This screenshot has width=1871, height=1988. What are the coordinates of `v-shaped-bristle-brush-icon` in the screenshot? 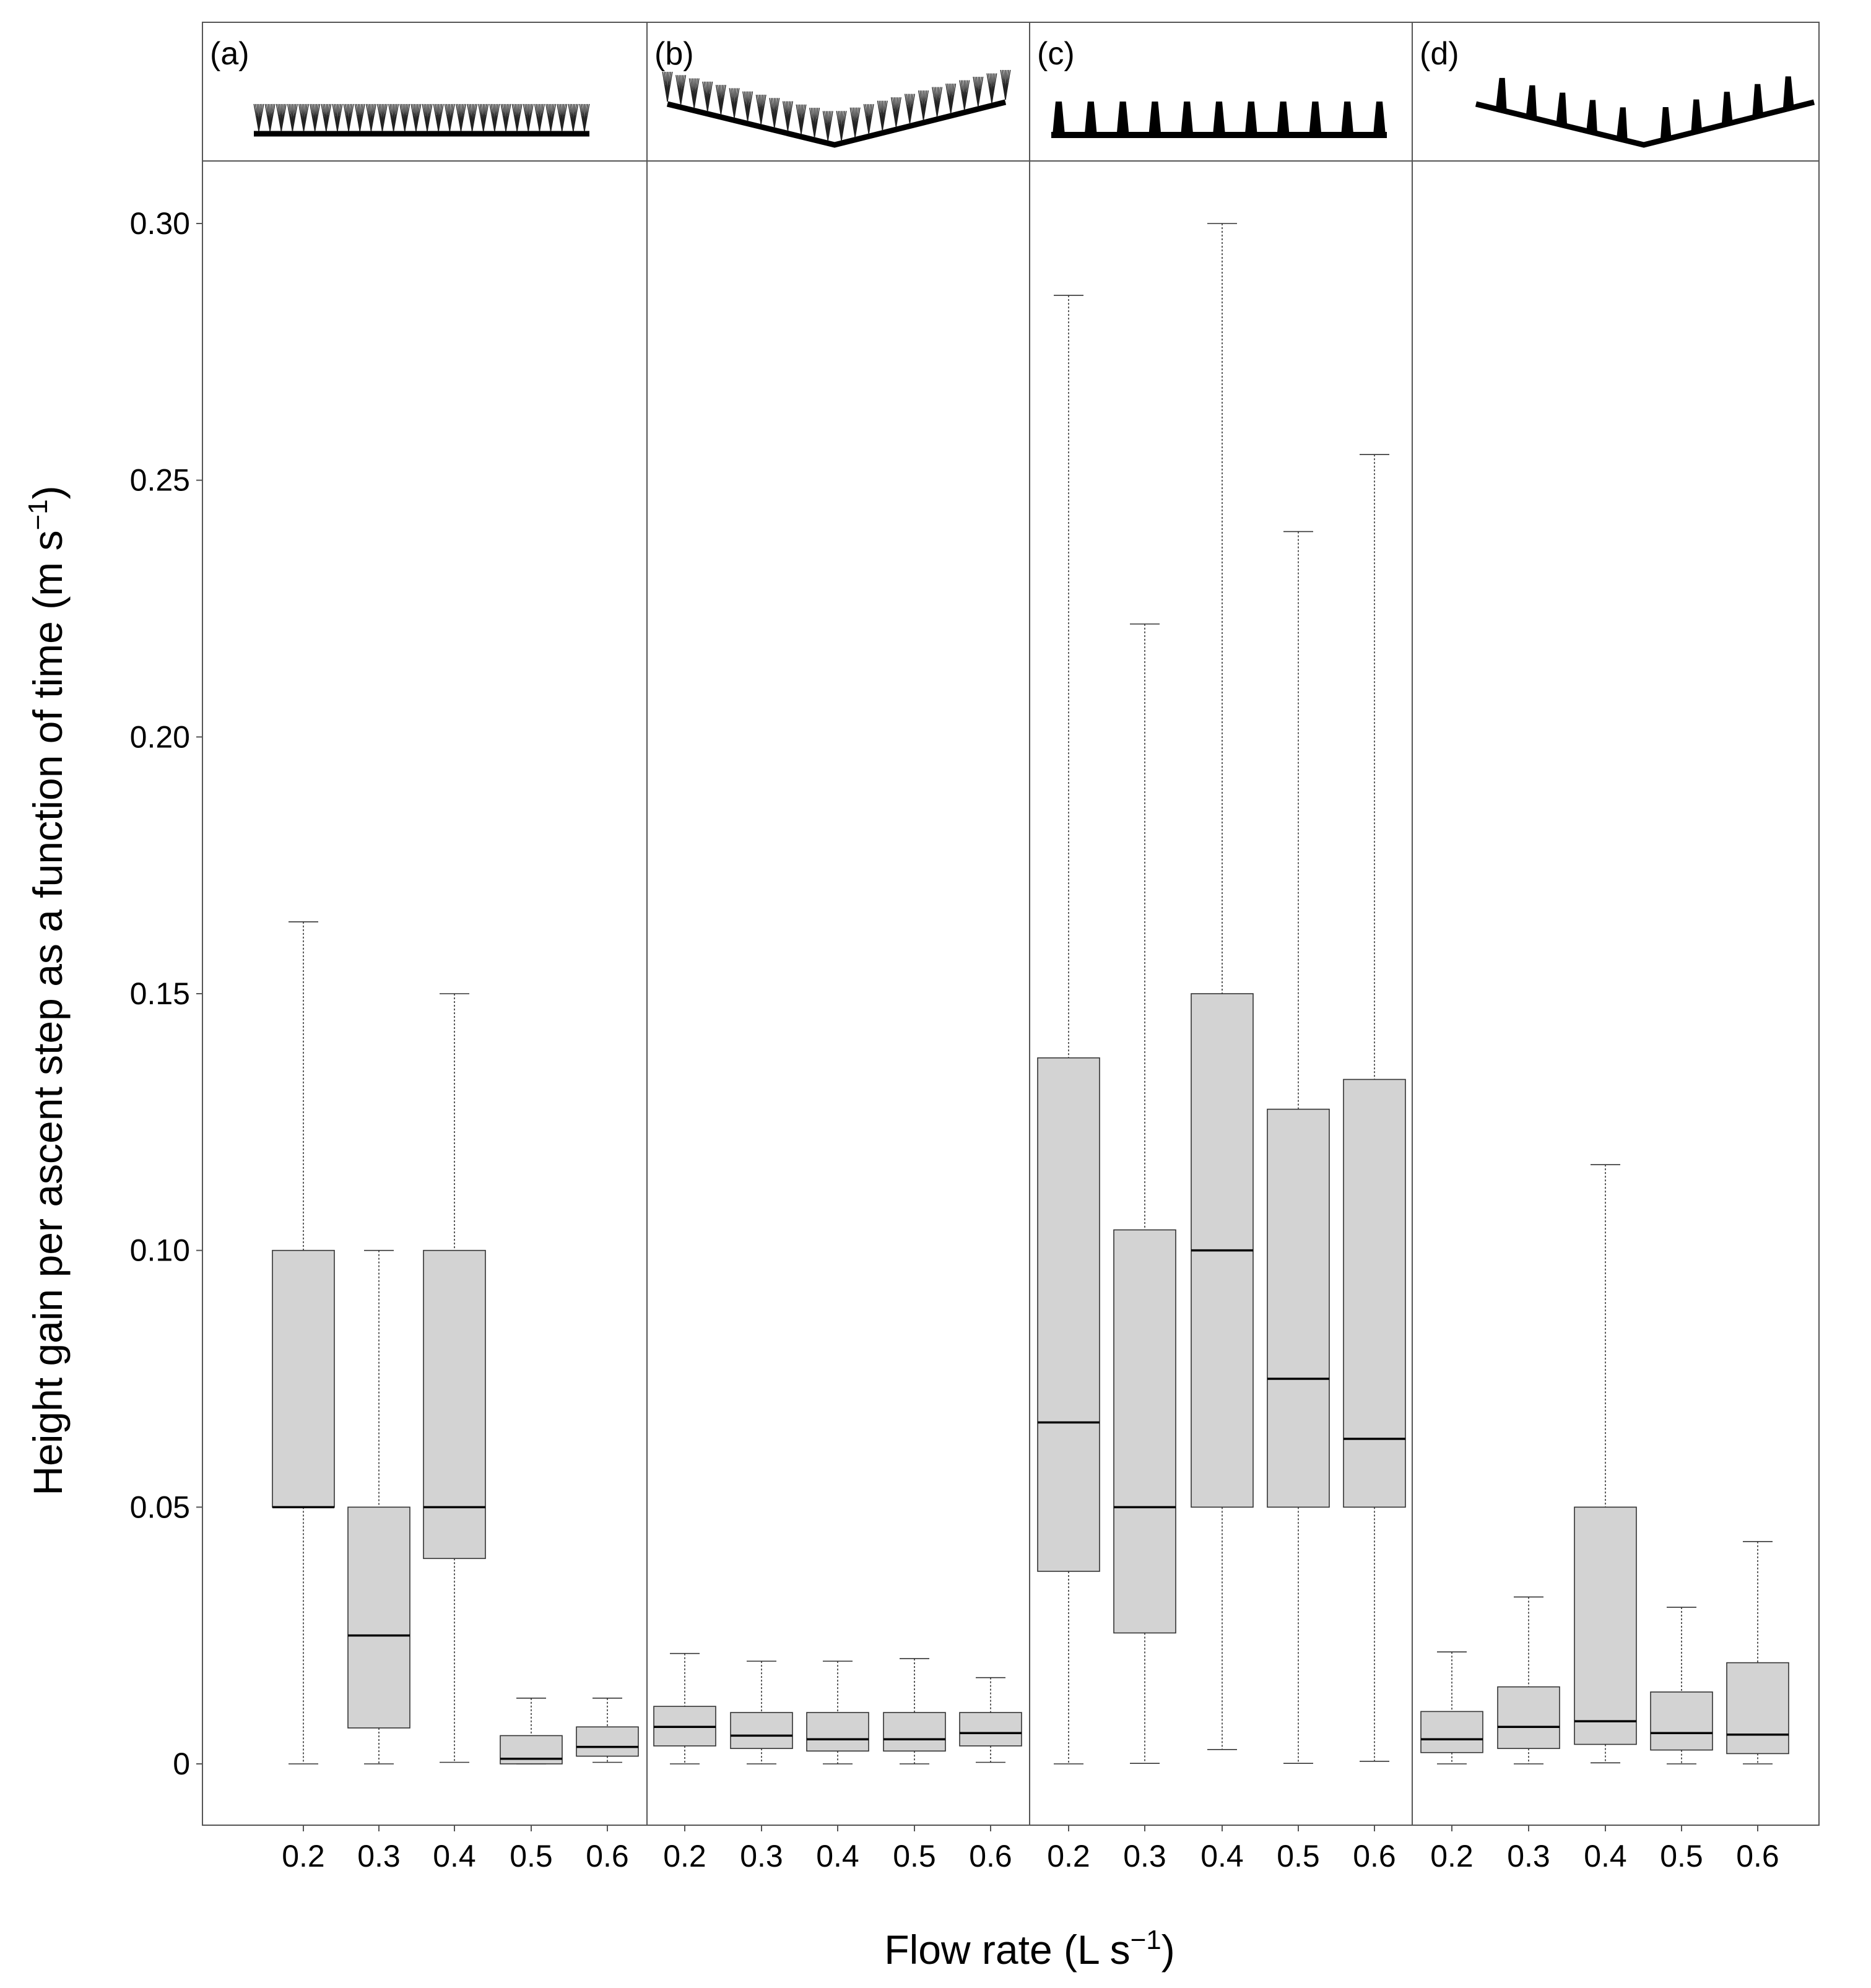 It's located at (837, 108).